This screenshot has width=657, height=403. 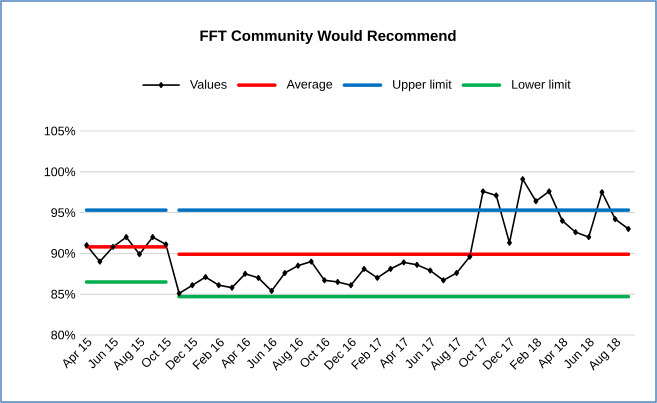 What do you see at coordinates (63, 294) in the screenshot?
I see `y-tick-label: 85%` at bounding box center [63, 294].